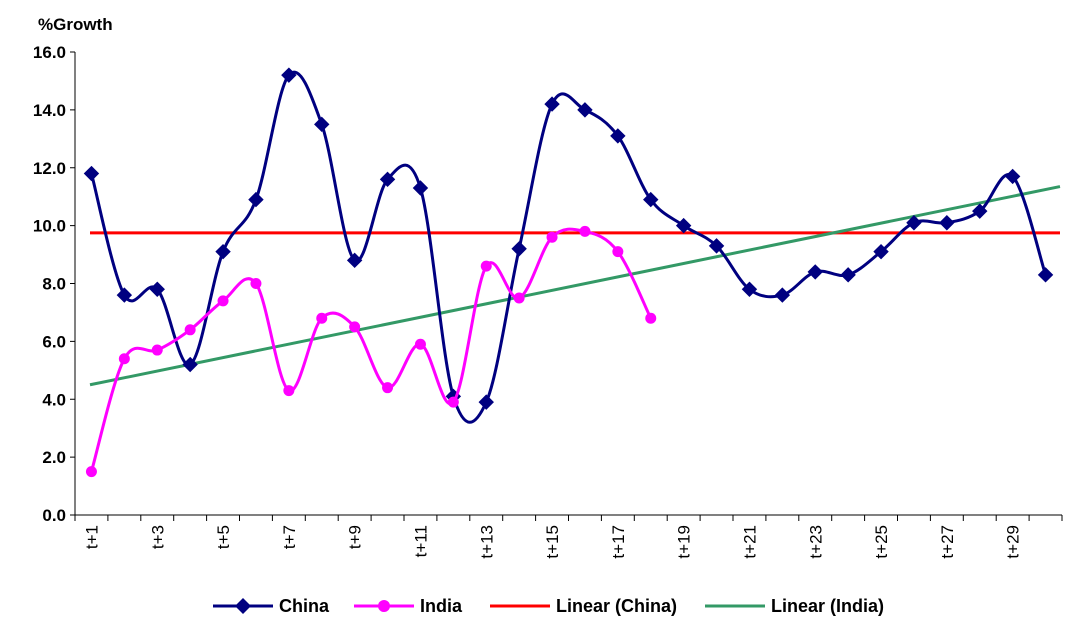 The width and height of the screenshot is (1068, 620). I want to click on legend: China India Linear (China) Linear (India), so click(548, 606).